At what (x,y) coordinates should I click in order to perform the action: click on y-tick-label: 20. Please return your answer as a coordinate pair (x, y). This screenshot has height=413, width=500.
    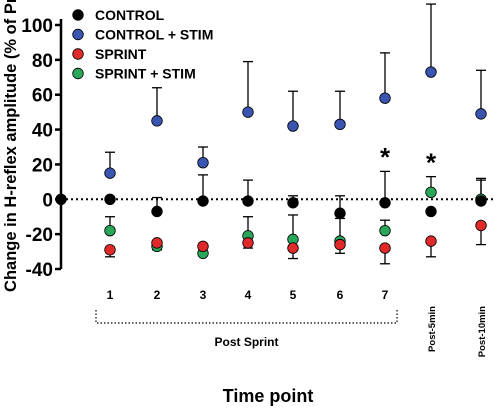
    Looking at the image, I should click on (42, 165).